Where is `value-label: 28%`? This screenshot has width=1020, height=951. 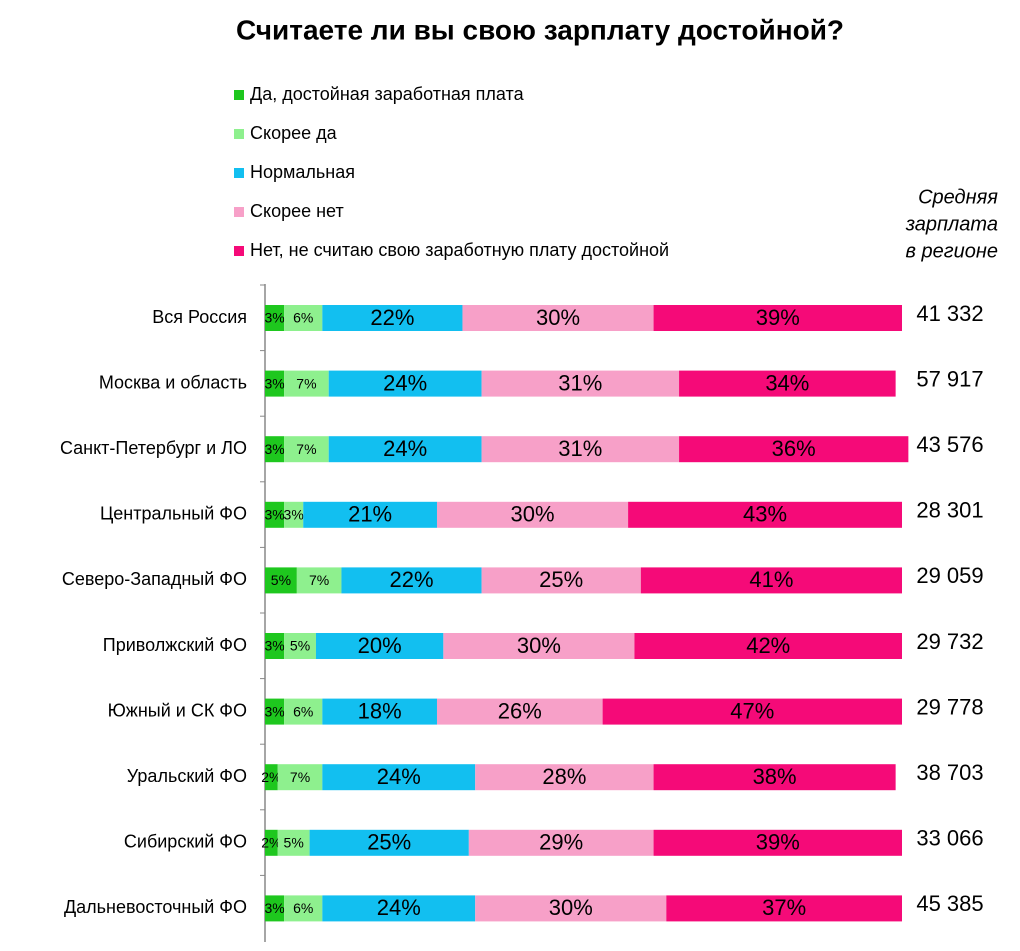
value-label: 28% is located at coordinates (564, 776).